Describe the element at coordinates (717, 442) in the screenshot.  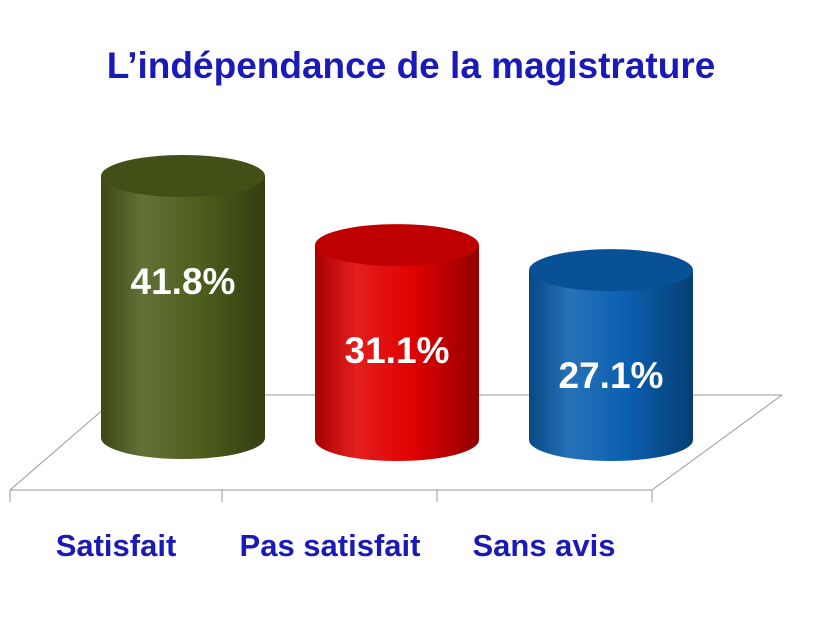
I see `floor-line` at that location.